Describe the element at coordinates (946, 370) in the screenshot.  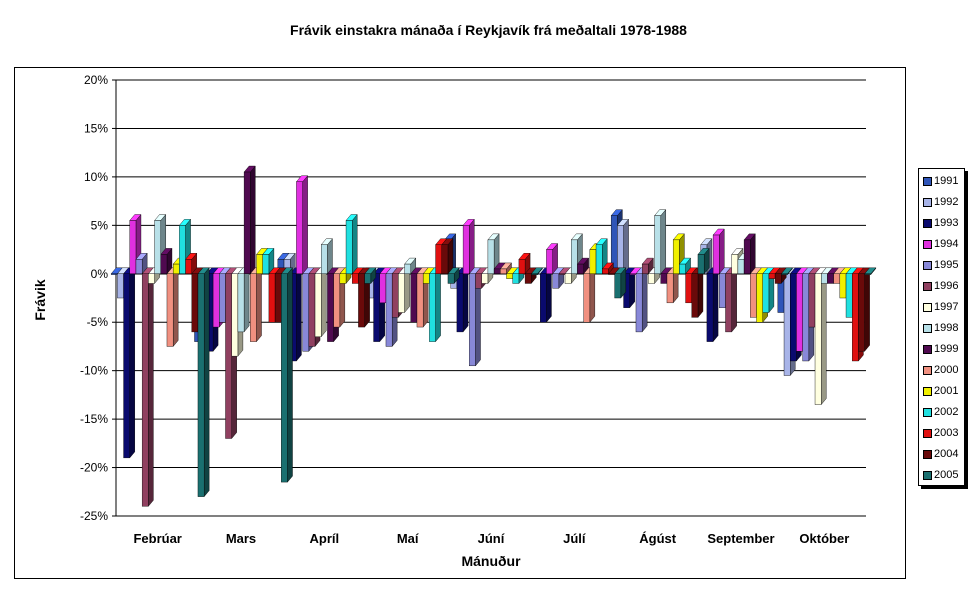
I see `legend-label: 2000` at that location.